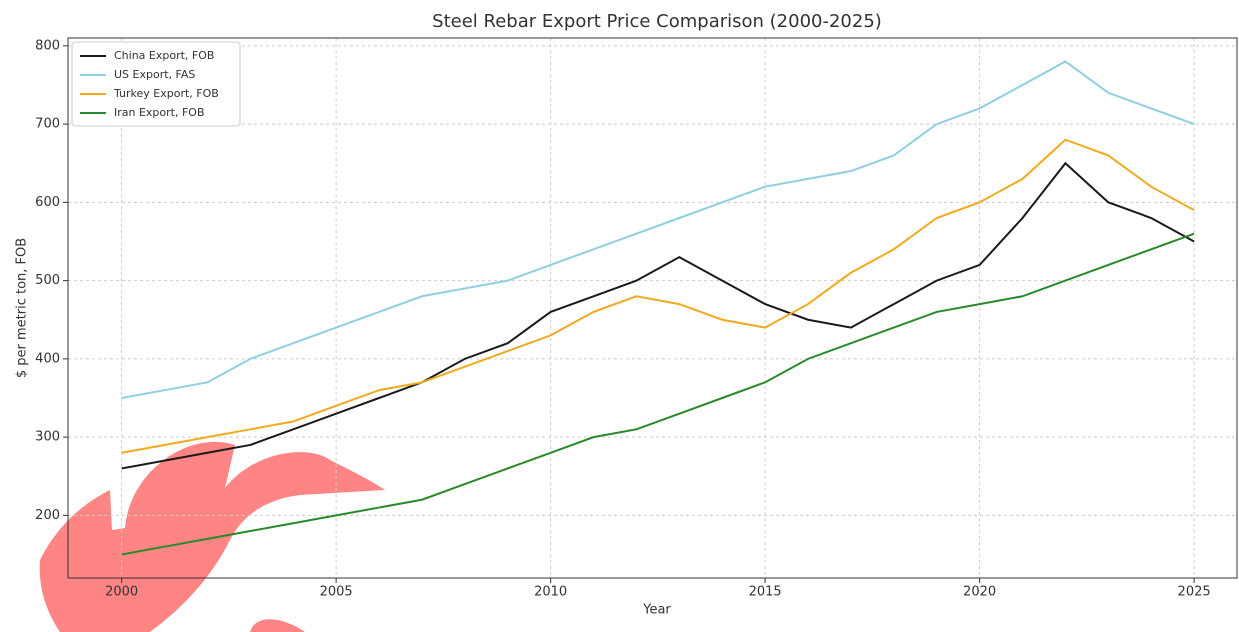 This screenshot has width=1239, height=632. Describe the element at coordinates (765, 592) in the screenshot. I see `x-tick-label: 2015` at that location.